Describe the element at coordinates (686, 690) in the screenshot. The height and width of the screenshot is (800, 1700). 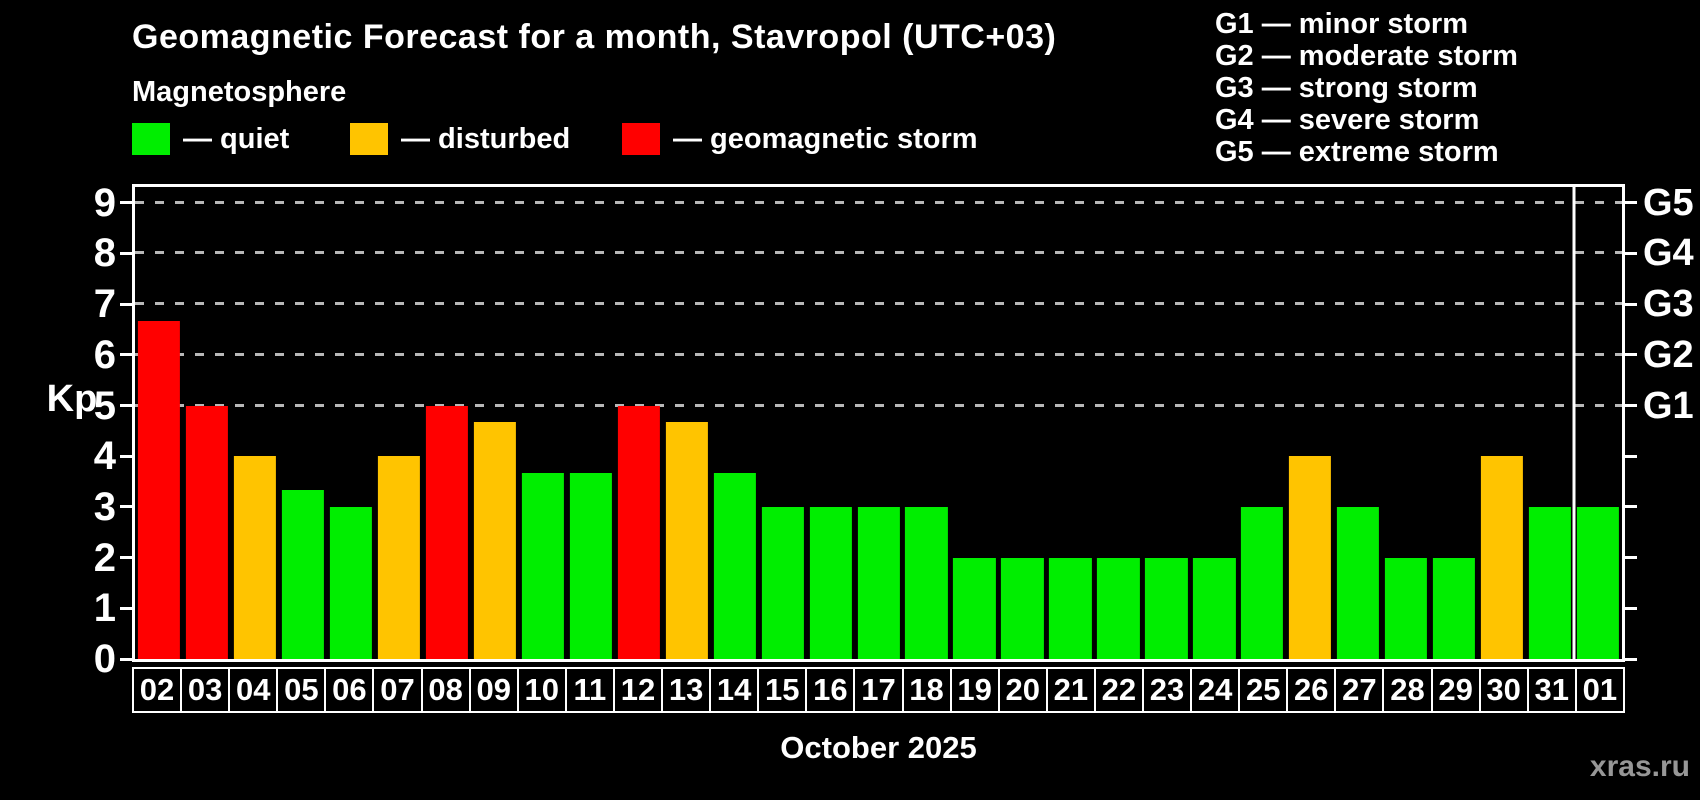
I see `x-day-cell-13: 13` at that location.